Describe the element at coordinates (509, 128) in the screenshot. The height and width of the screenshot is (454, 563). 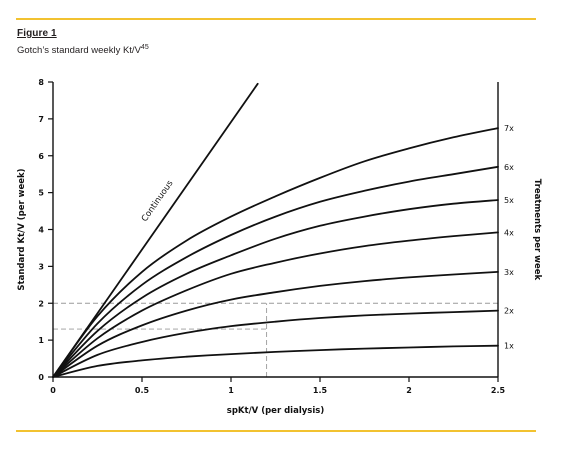
I see `series-label-7x: 7x` at that location.